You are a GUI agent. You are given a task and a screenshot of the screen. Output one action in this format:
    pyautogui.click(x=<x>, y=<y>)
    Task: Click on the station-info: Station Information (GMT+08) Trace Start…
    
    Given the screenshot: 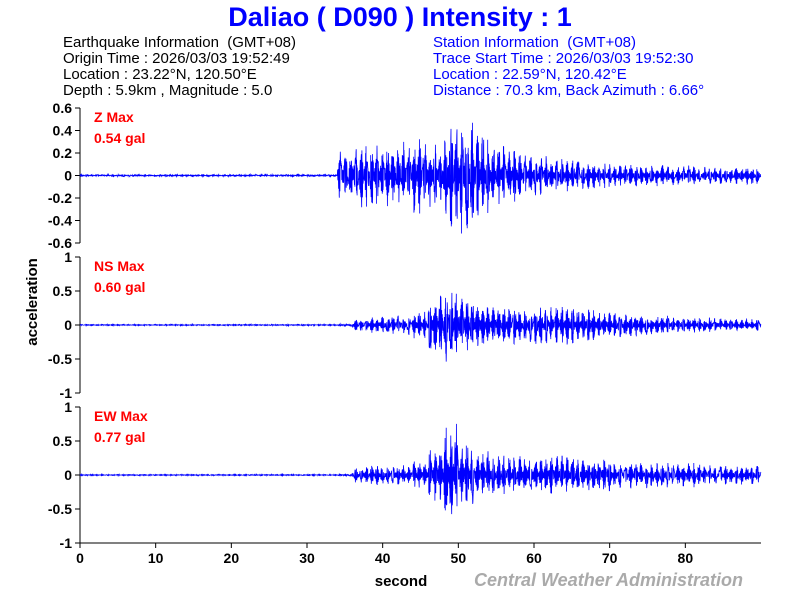 What is the action you would take?
    pyautogui.click(x=568, y=67)
    